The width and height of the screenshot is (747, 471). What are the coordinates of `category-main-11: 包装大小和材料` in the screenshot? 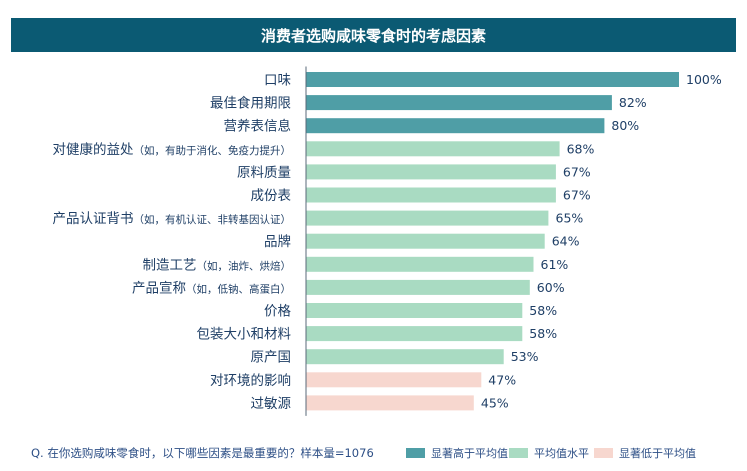 It's located at (244, 335).